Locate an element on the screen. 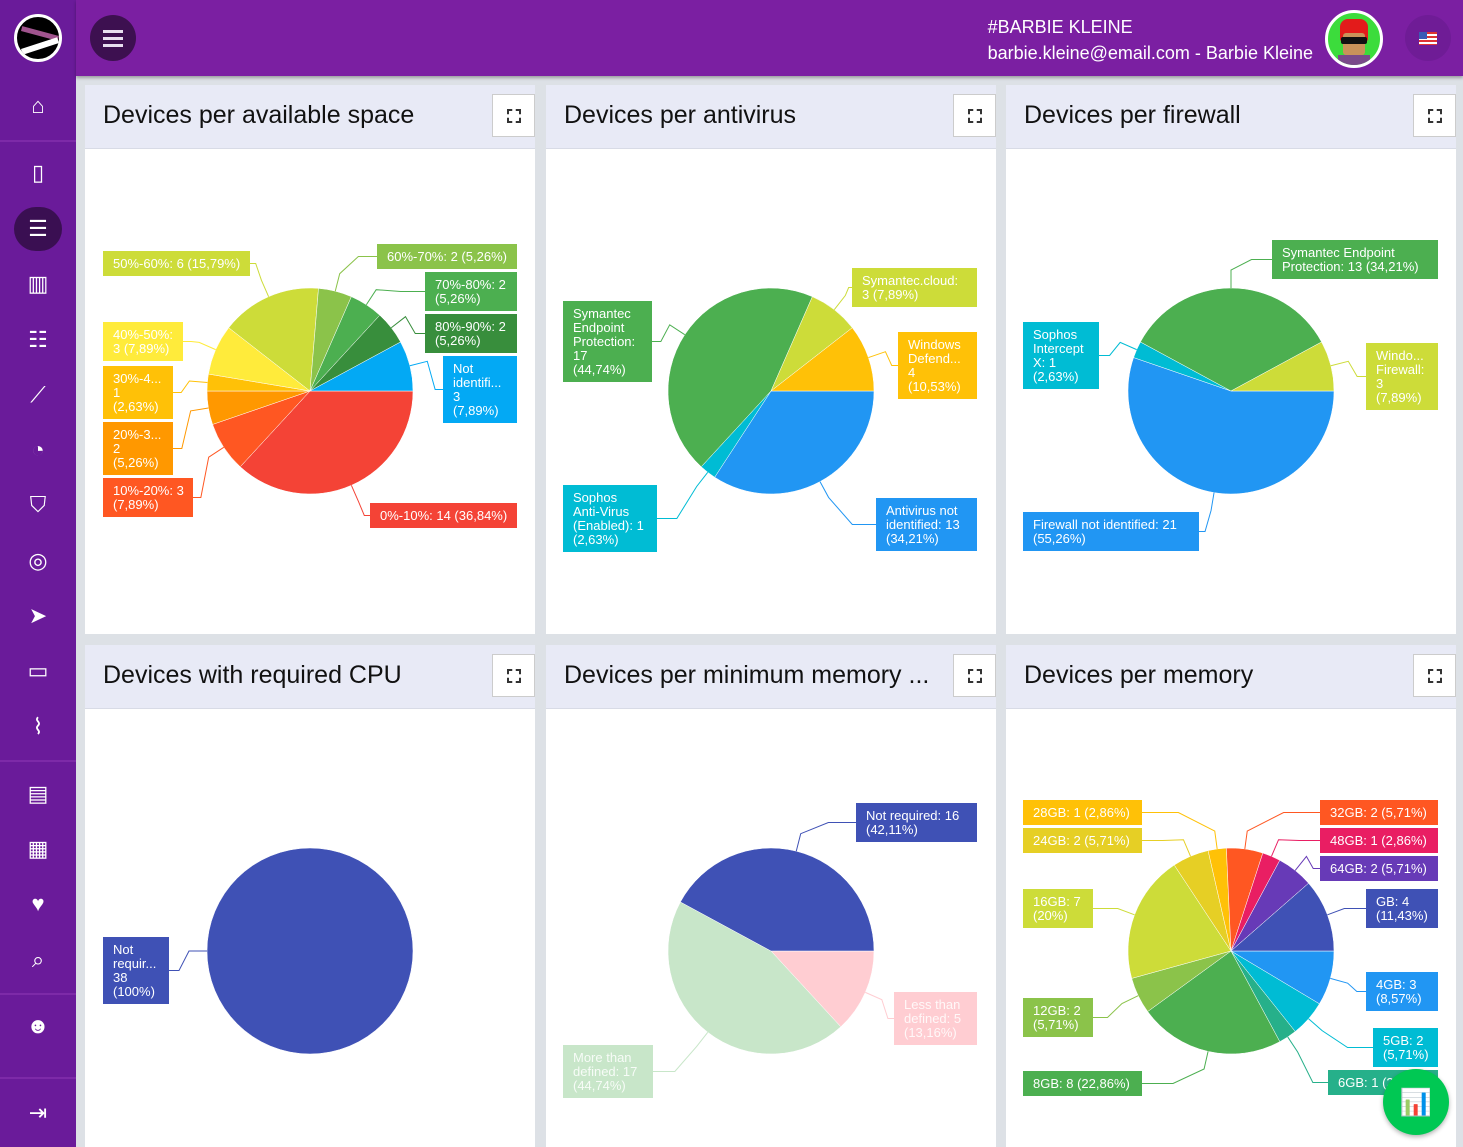  sidebar-item-list: ☷ is located at coordinates (38, 340).